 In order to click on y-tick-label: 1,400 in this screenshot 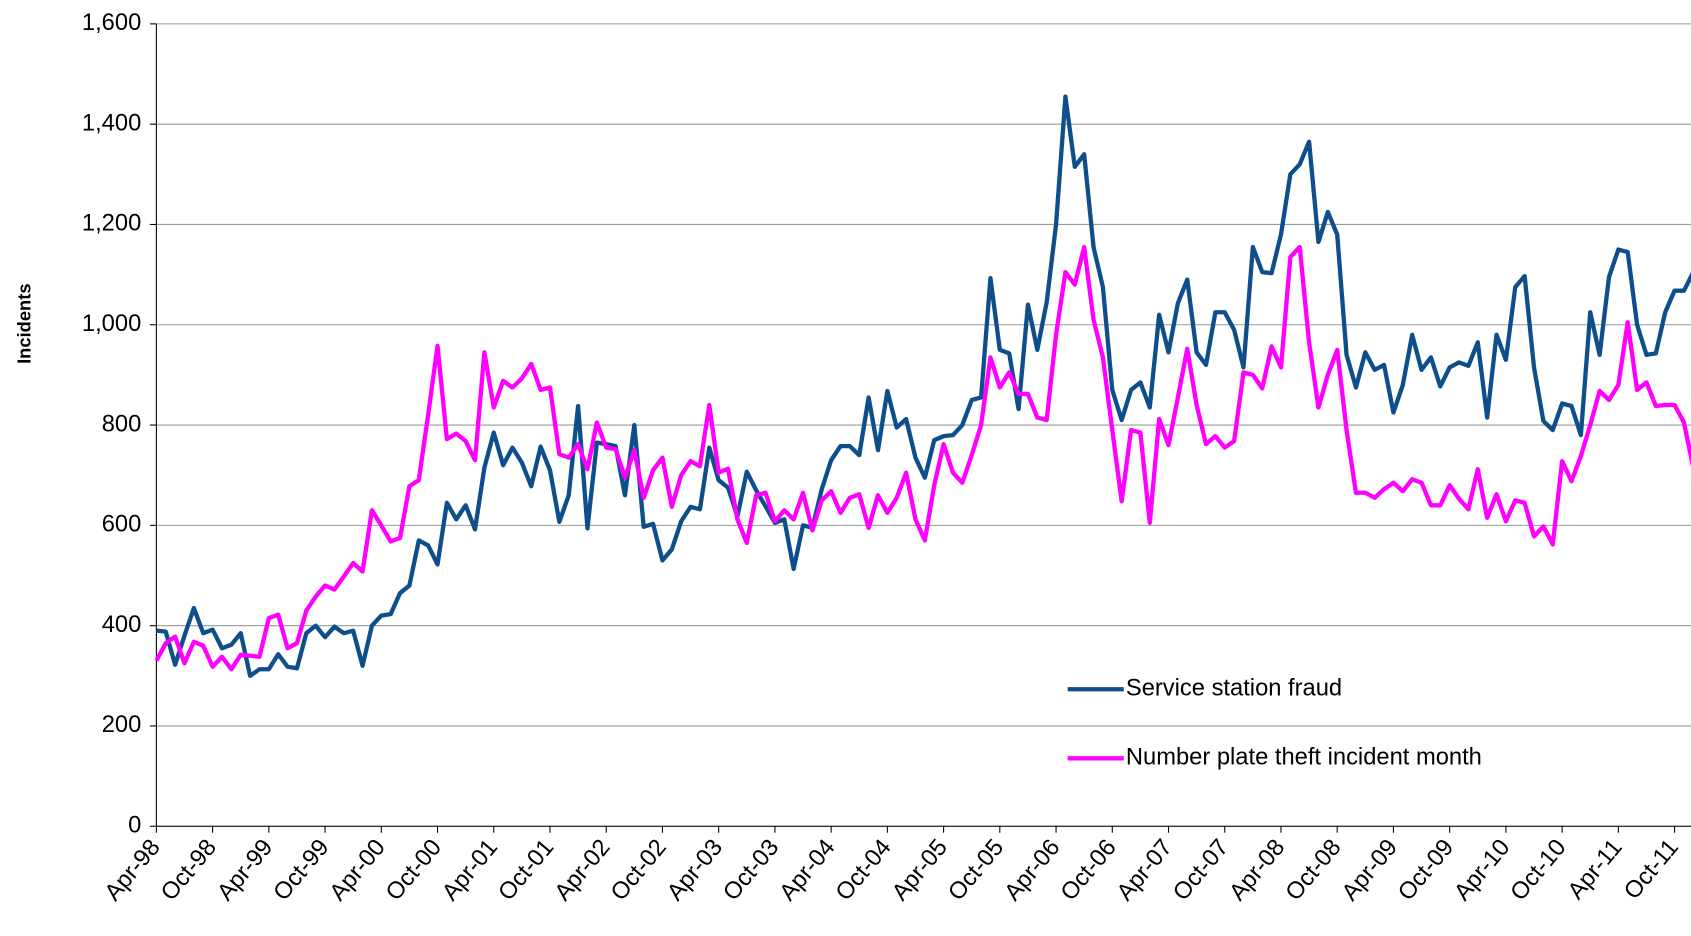, I will do `click(111, 123)`.